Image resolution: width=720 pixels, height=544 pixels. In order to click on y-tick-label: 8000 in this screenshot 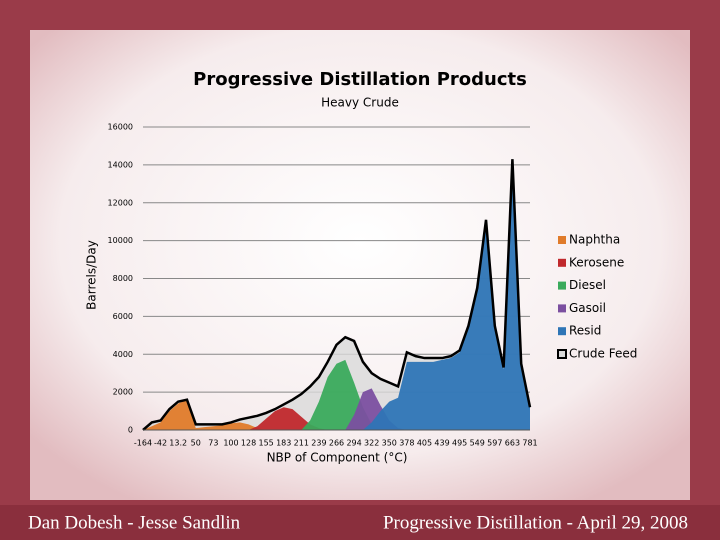, I will do `click(123, 278)`.